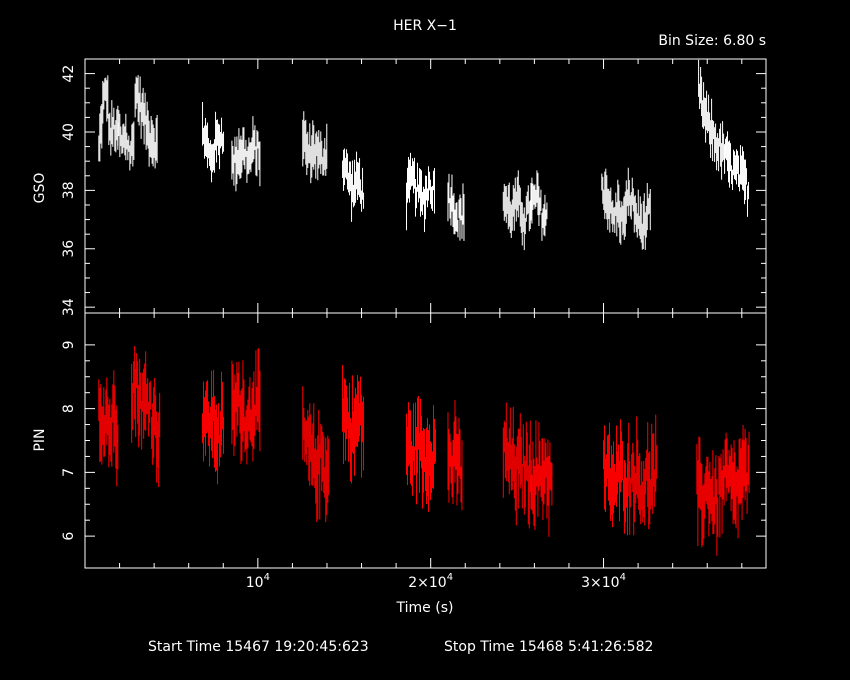 The width and height of the screenshot is (850, 680). Describe the element at coordinates (69, 74) in the screenshot. I see `gso-ytick-label: 42` at that location.